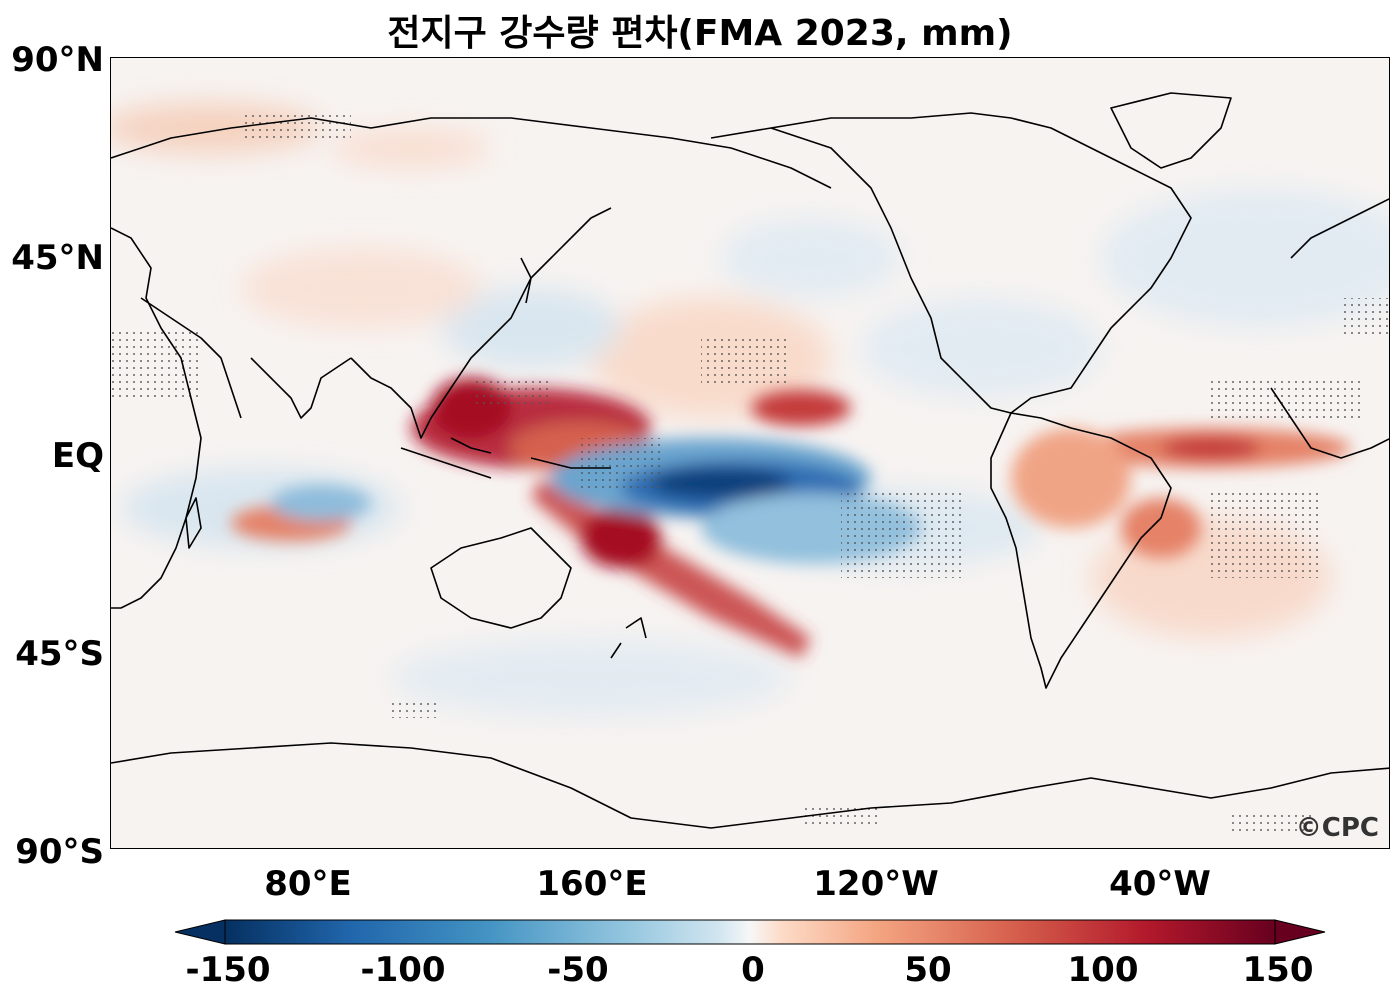  What do you see at coordinates (308, 884) in the screenshot?
I see `lon-label-80e: 80°E` at bounding box center [308, 884].